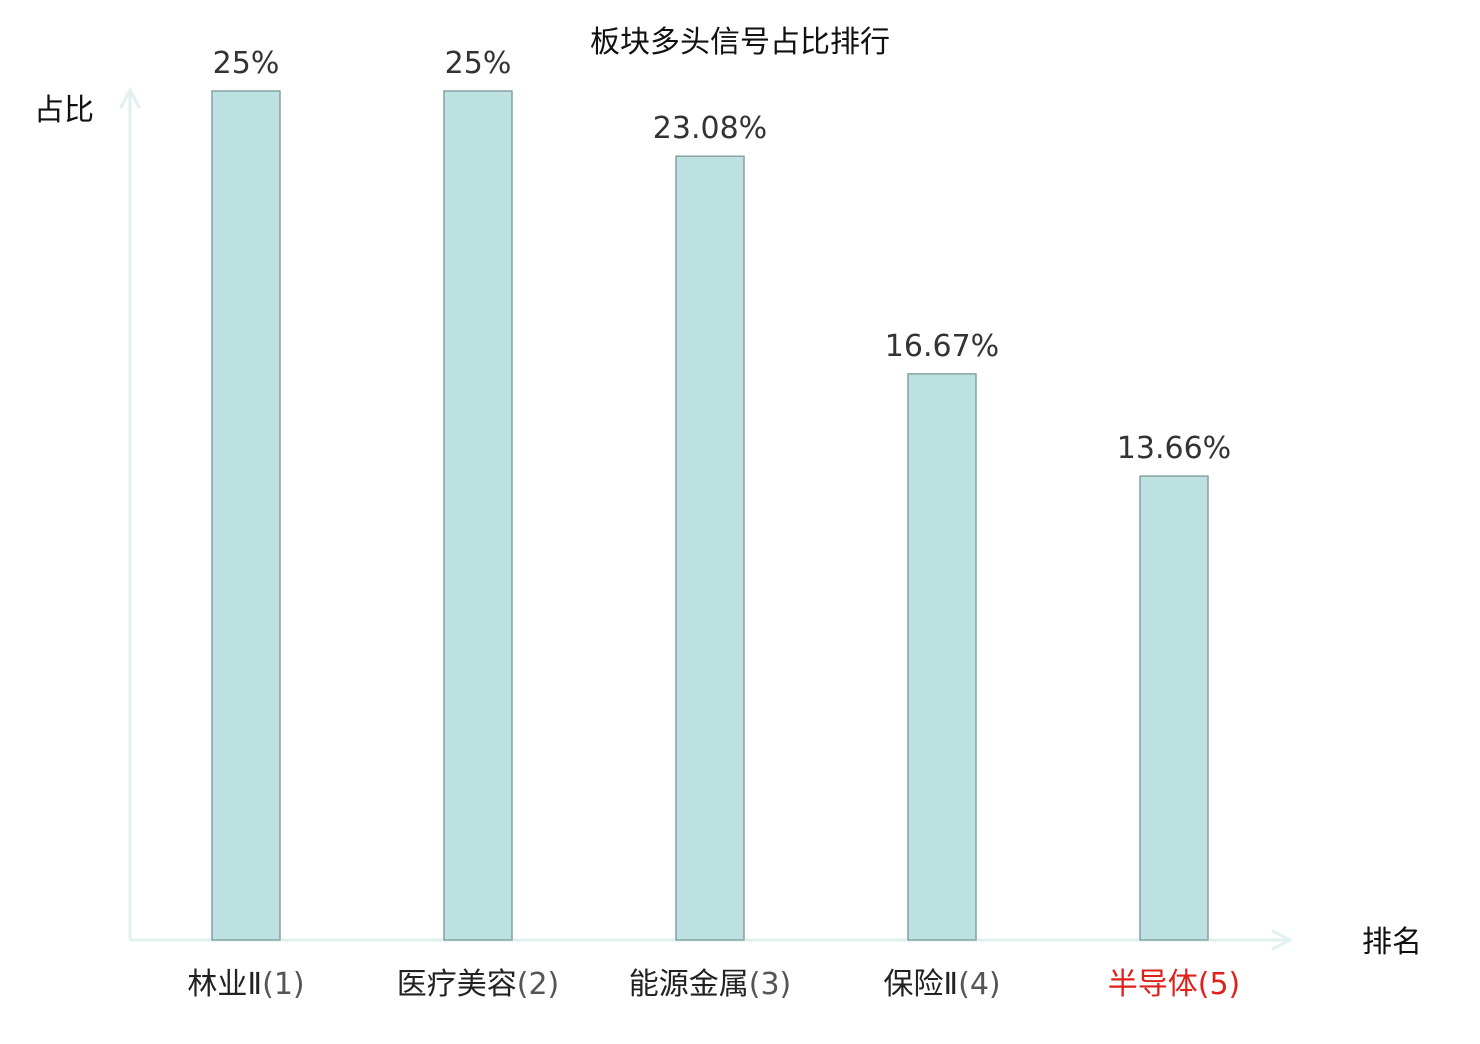 The width and height of the screenshot is (1480, 1044). I want to click on x-tick-label-5: 半导体(5), so click(1174, 984).